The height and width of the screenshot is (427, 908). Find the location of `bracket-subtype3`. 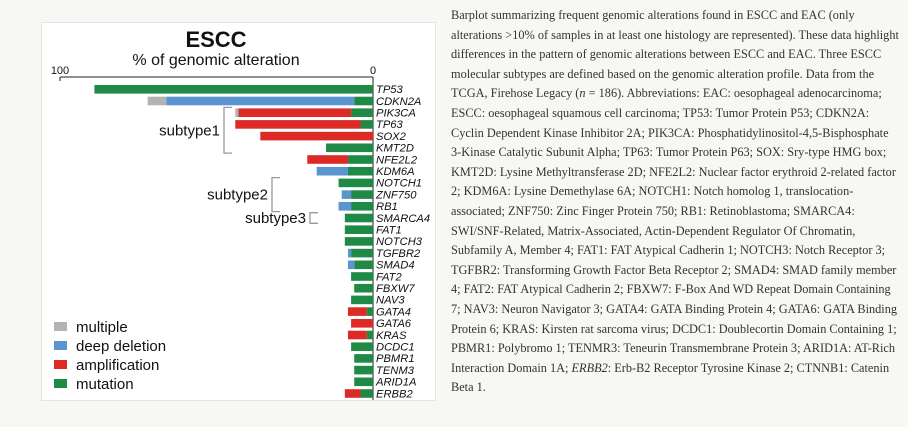

bracket-subtype3 is located at coordinates (313, 218).